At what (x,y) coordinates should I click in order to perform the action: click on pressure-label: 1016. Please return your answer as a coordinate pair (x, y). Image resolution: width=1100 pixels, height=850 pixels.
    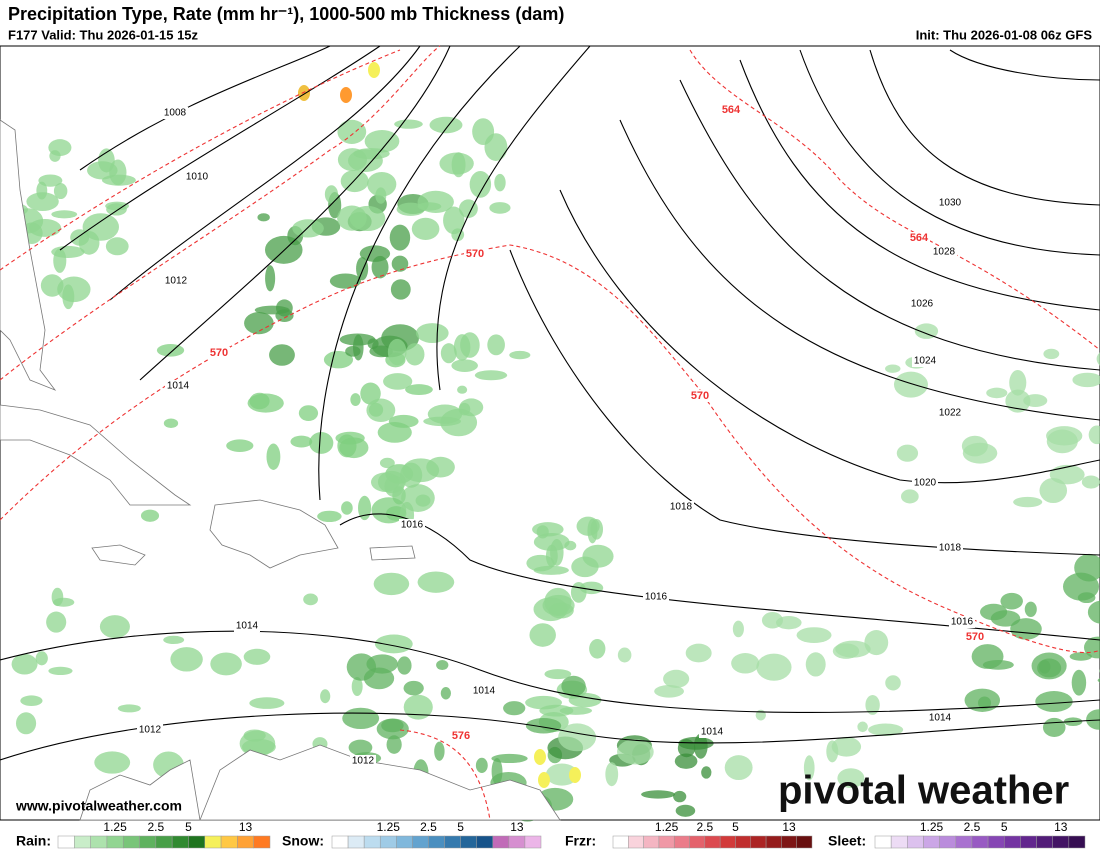
    Looking at the image, I should click on (412, 525).